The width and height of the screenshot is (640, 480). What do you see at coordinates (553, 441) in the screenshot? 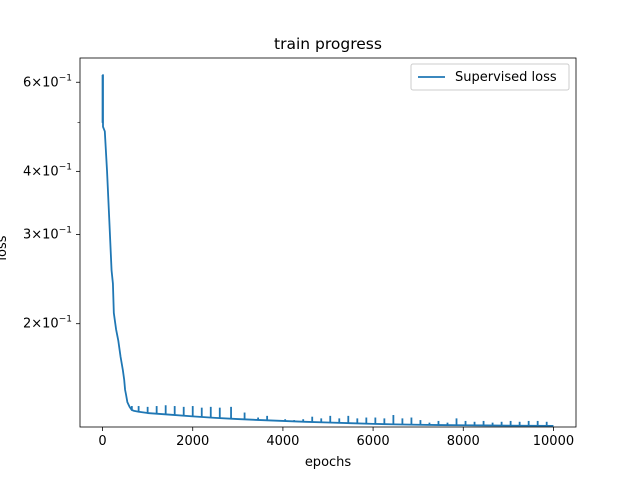
I see `x-tick-label: 10000` at bounding box center [553, 441].